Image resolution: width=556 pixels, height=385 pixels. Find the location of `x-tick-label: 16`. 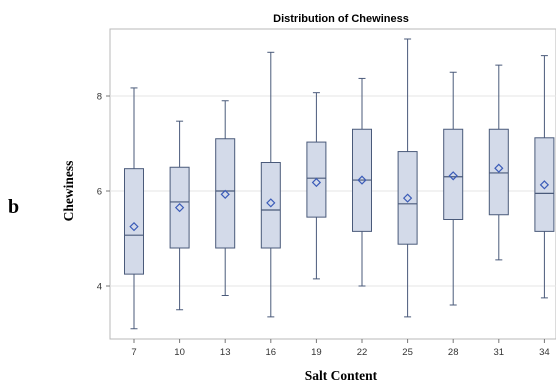

x-tick-label: 16 is located at coordinates (271, 352).